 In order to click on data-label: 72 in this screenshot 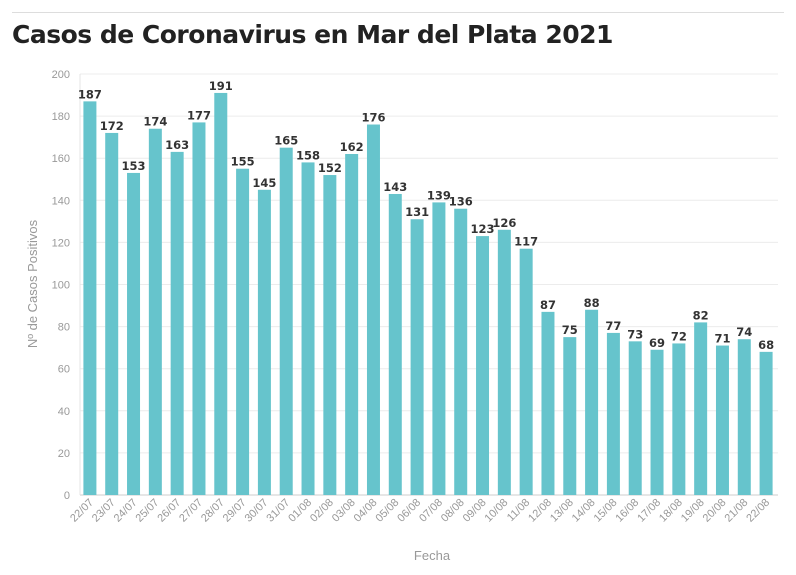, I will do `click(679, 336)`.